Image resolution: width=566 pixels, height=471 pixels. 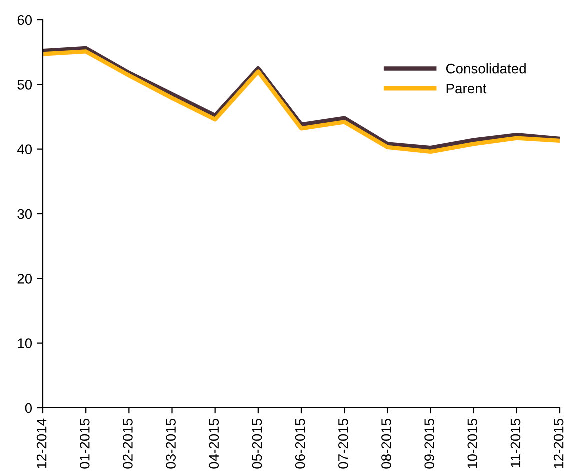 I want to click on x-tick-label: 07-2015, so click(x=343, y=443).